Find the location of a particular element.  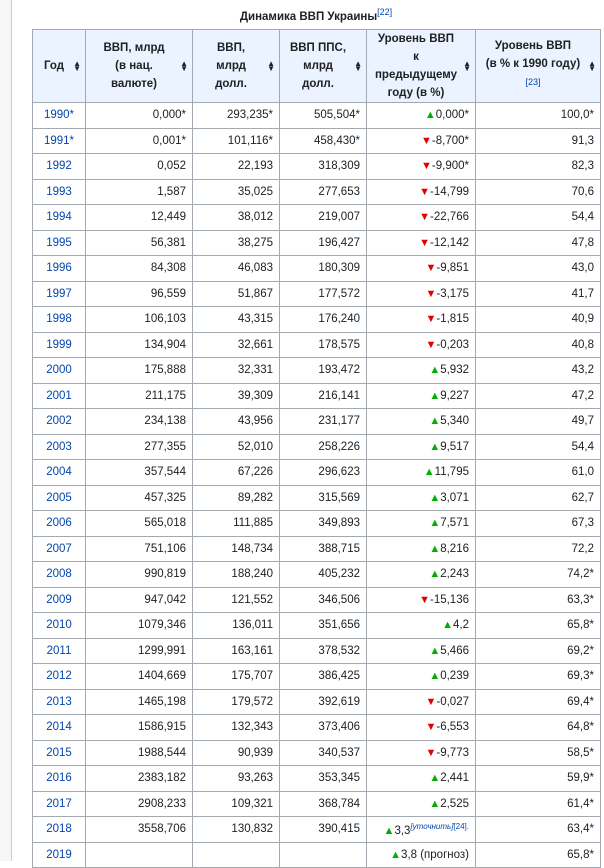

pct-1990-cell: 69,3* is located at coordinates (538, 676).